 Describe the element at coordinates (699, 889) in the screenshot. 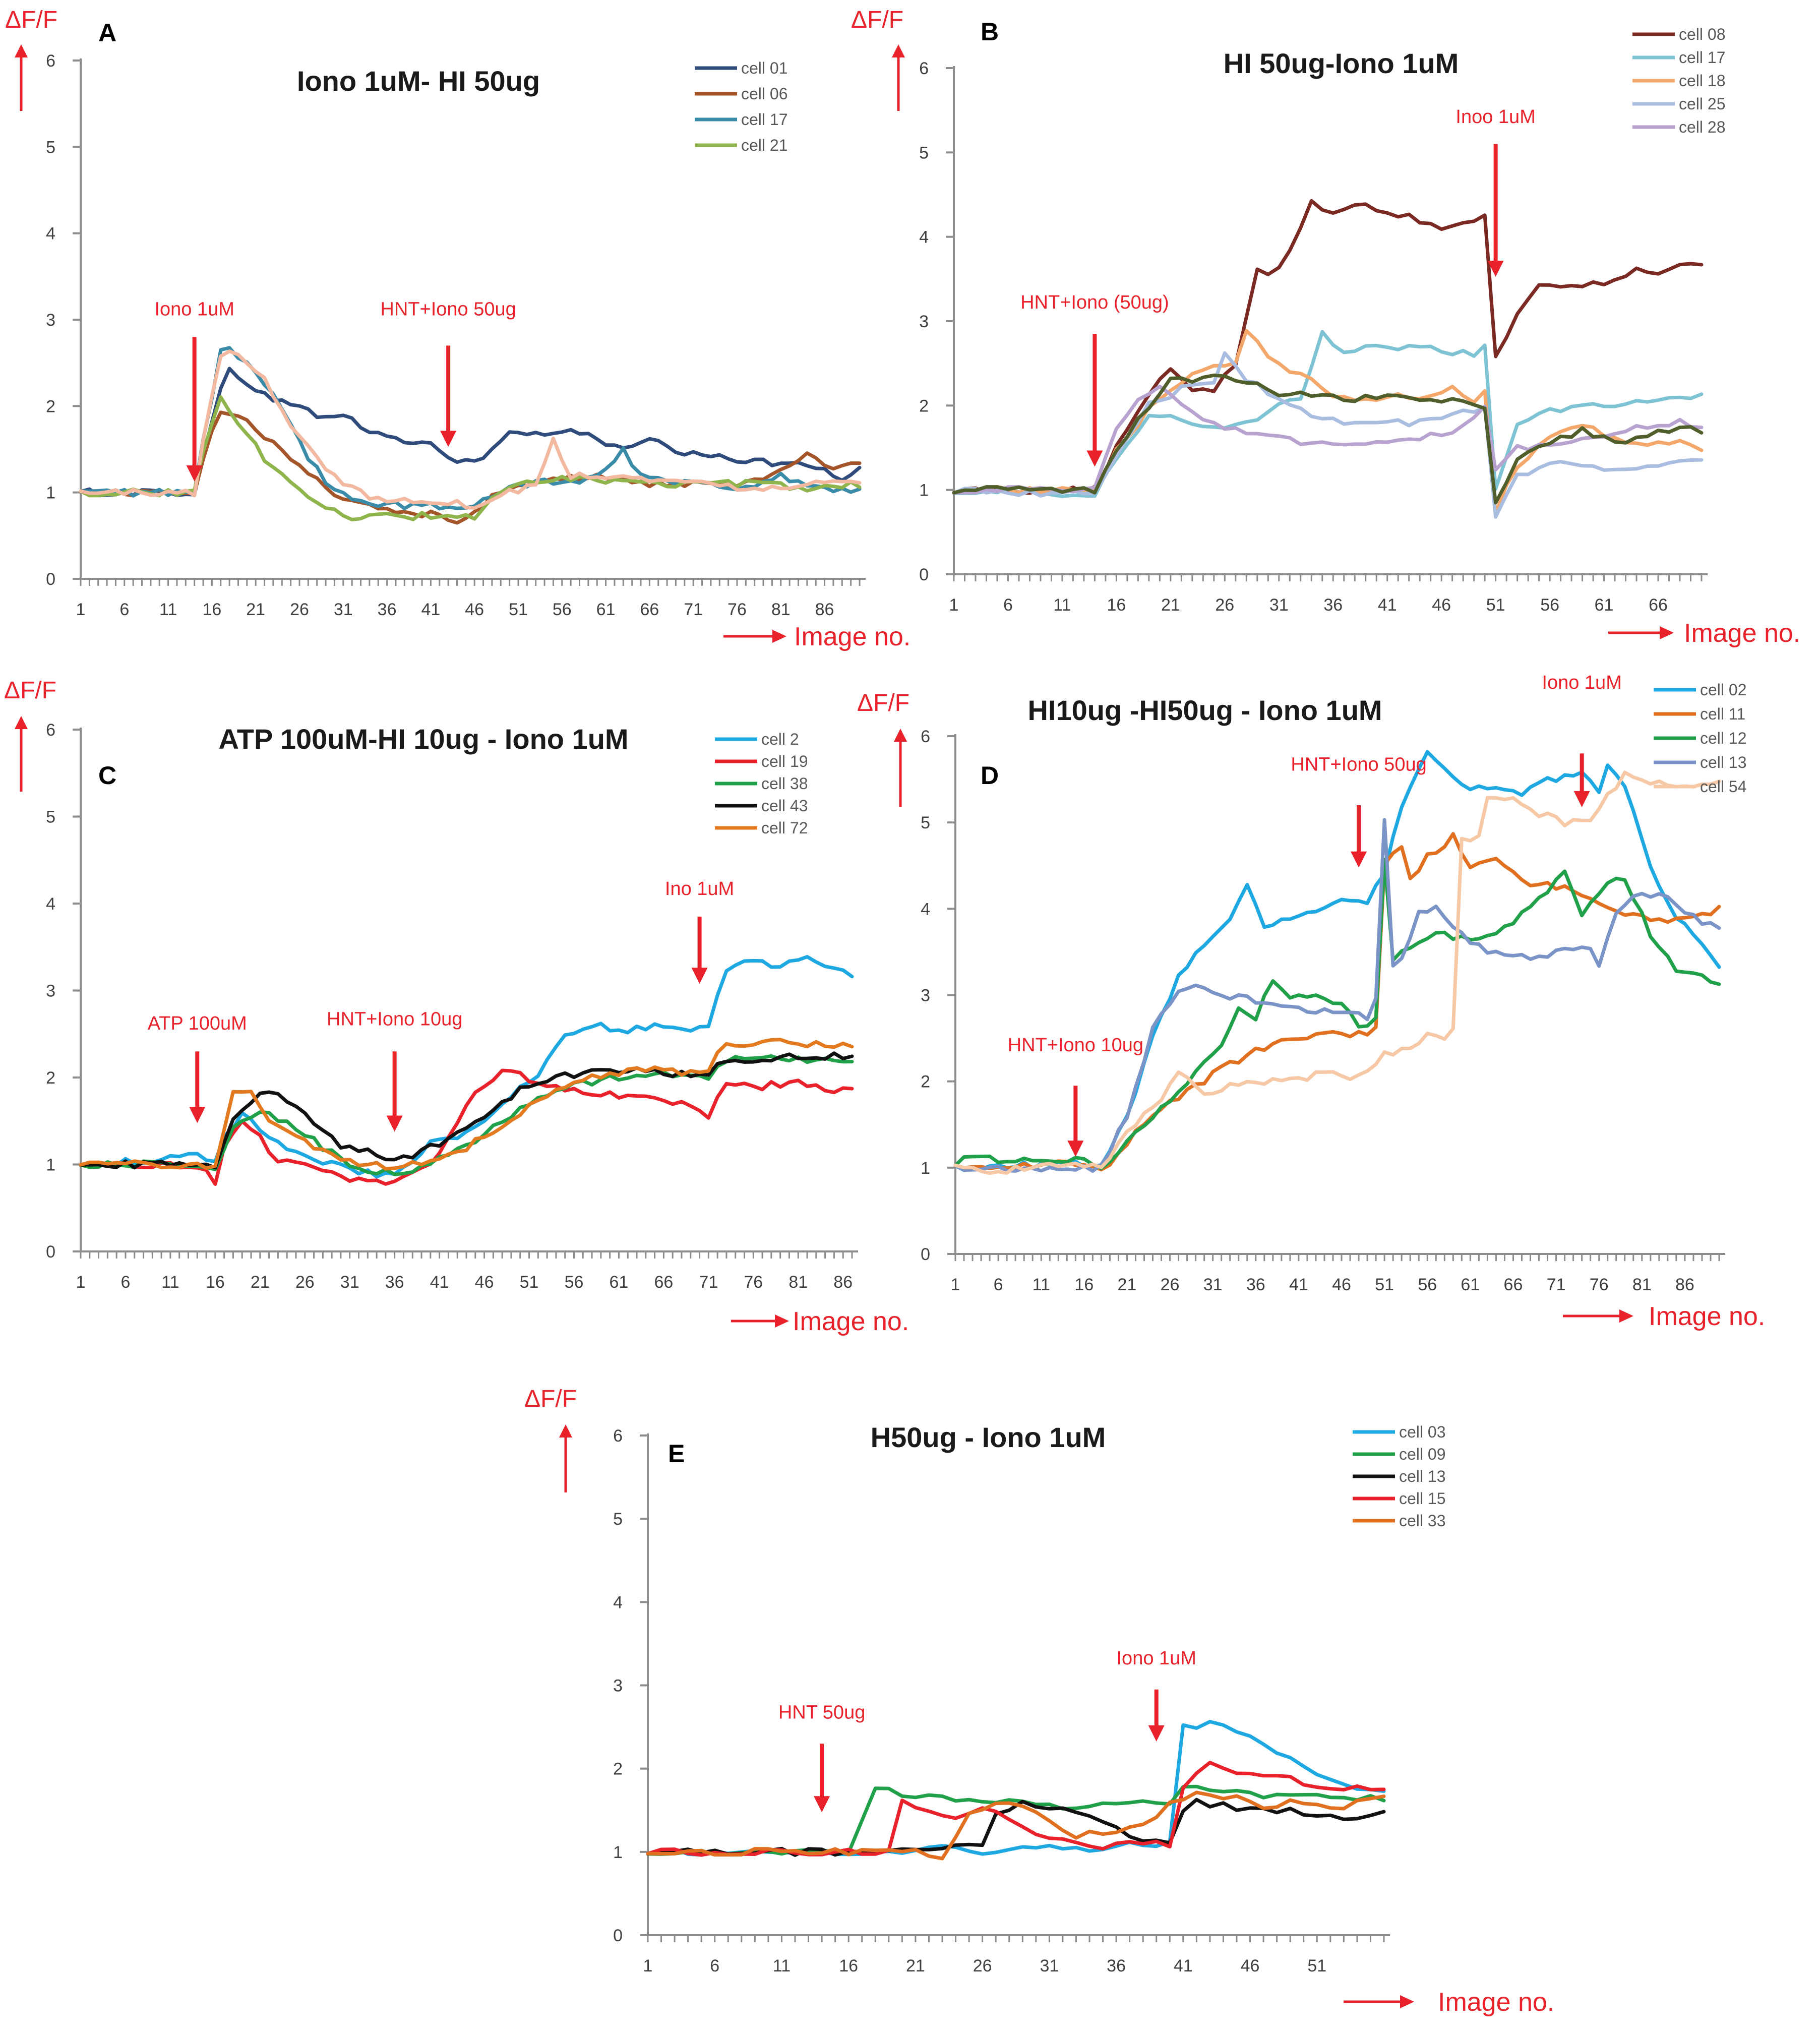

I see `annotation-label: Ino 1uM` at that location.